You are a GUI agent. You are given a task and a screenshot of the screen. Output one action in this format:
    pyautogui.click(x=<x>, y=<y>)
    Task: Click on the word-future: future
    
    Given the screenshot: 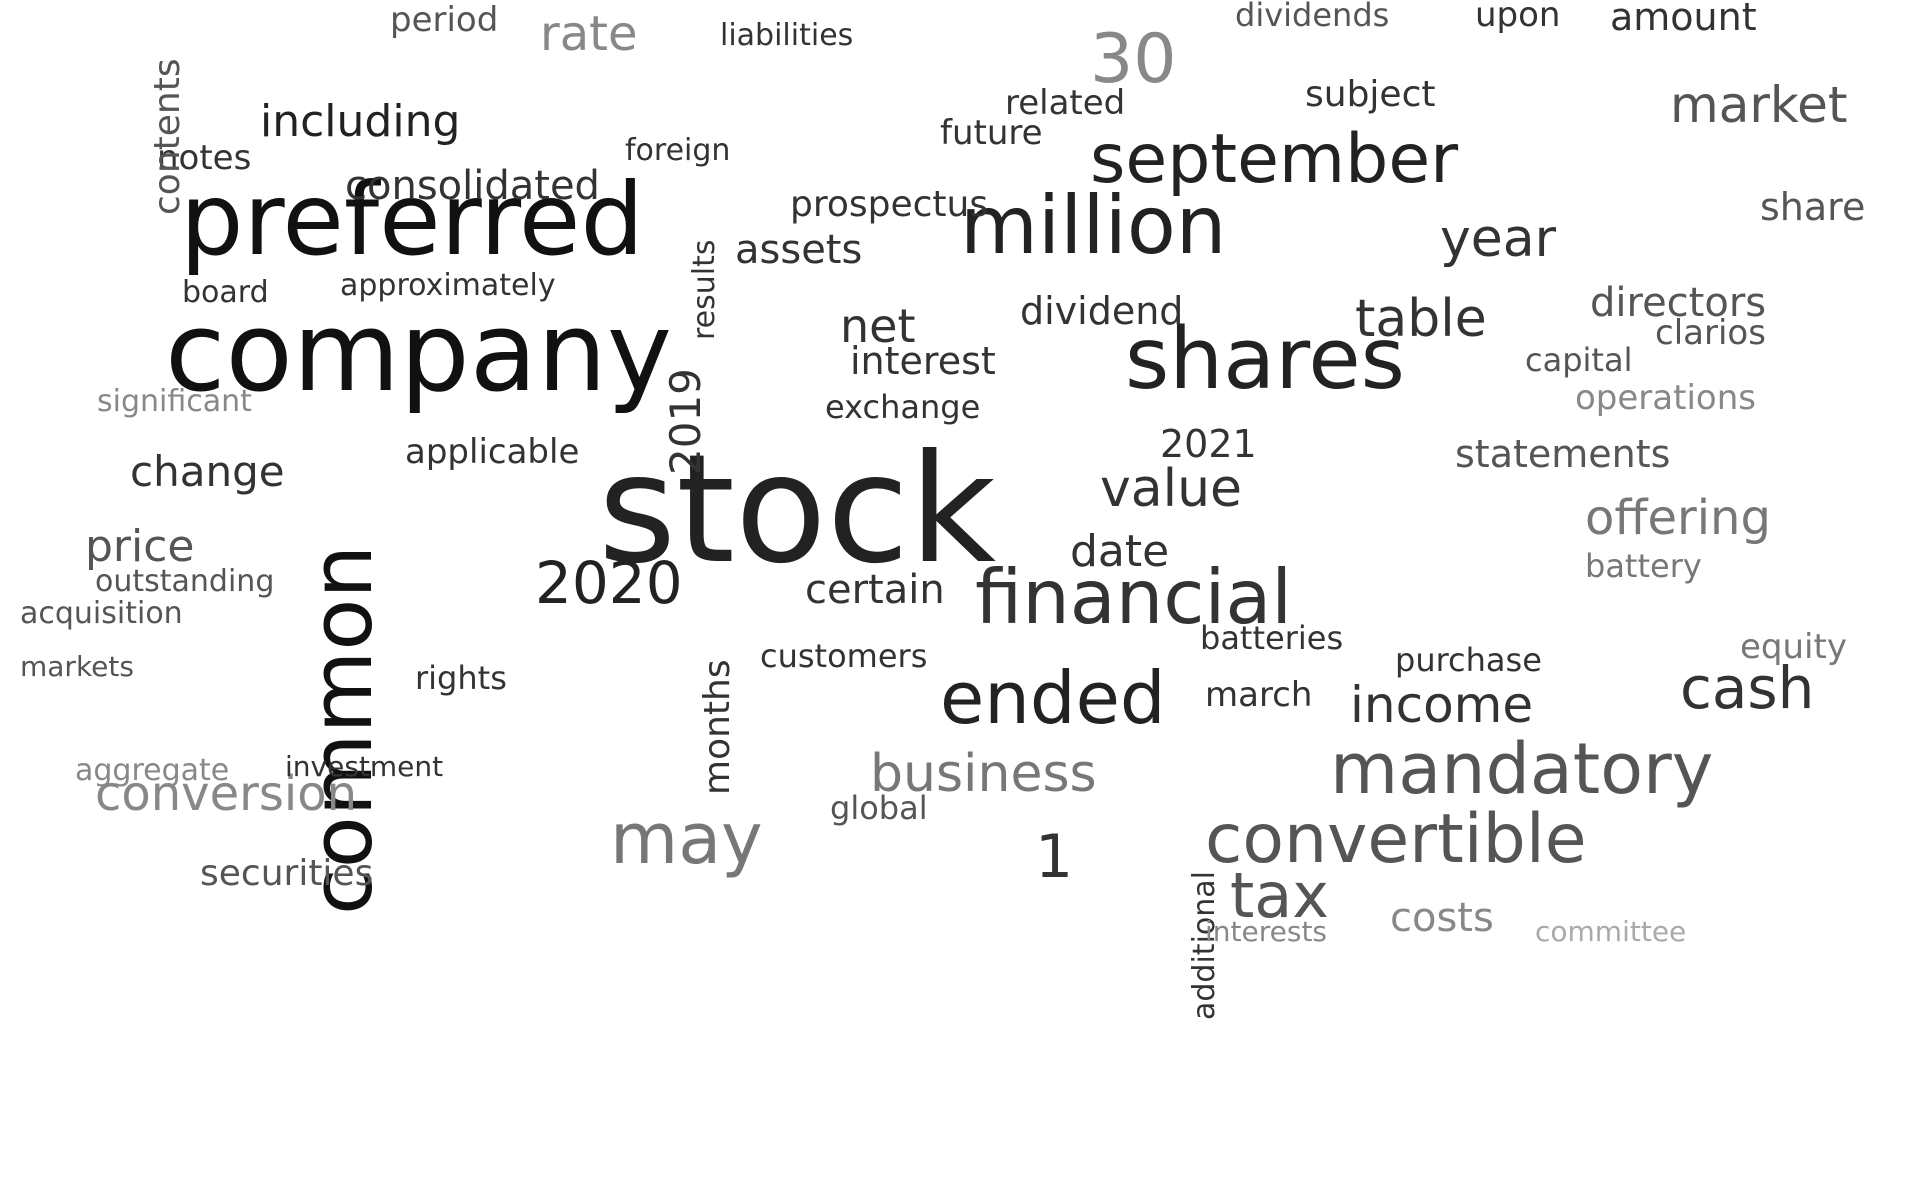 What is the action you would take?
    pyautogui.click(x=991, y=132)
    